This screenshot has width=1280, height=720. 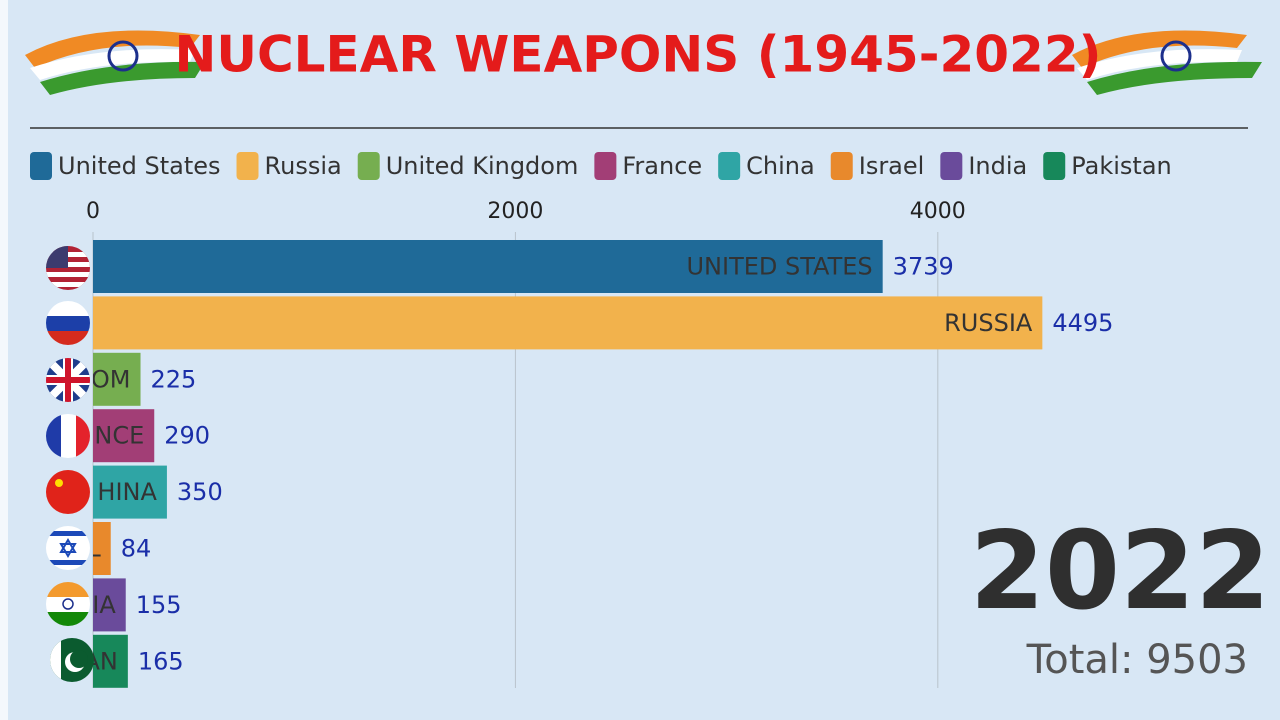 What do you see at coordinates (4, 360) in the screenshot?
I see `left-edge` at bounding box center [4, 360].